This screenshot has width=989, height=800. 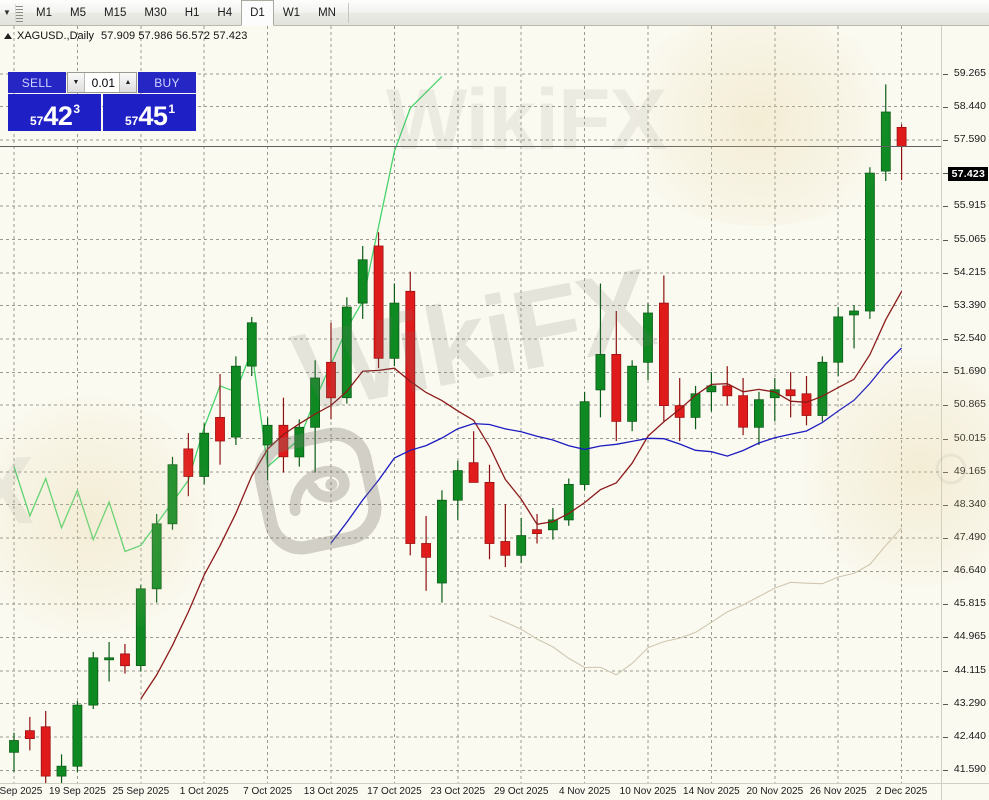 I want to click on date-tick-label: 26 Nov 2025, so click(x=838, y=791).